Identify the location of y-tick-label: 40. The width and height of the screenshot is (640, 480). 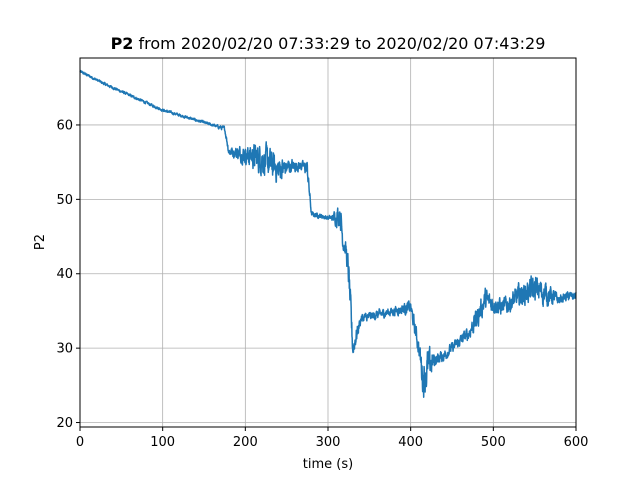
(64, 274).